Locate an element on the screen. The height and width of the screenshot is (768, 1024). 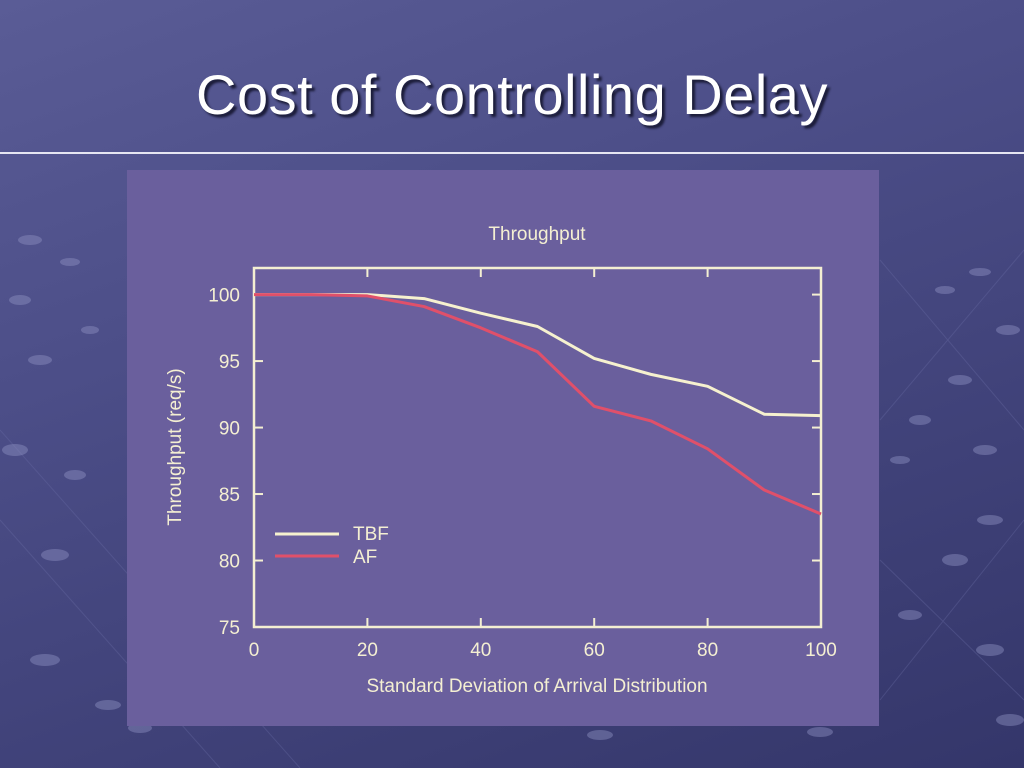
legend-label-af: AF is located at coordinates (365, 557).